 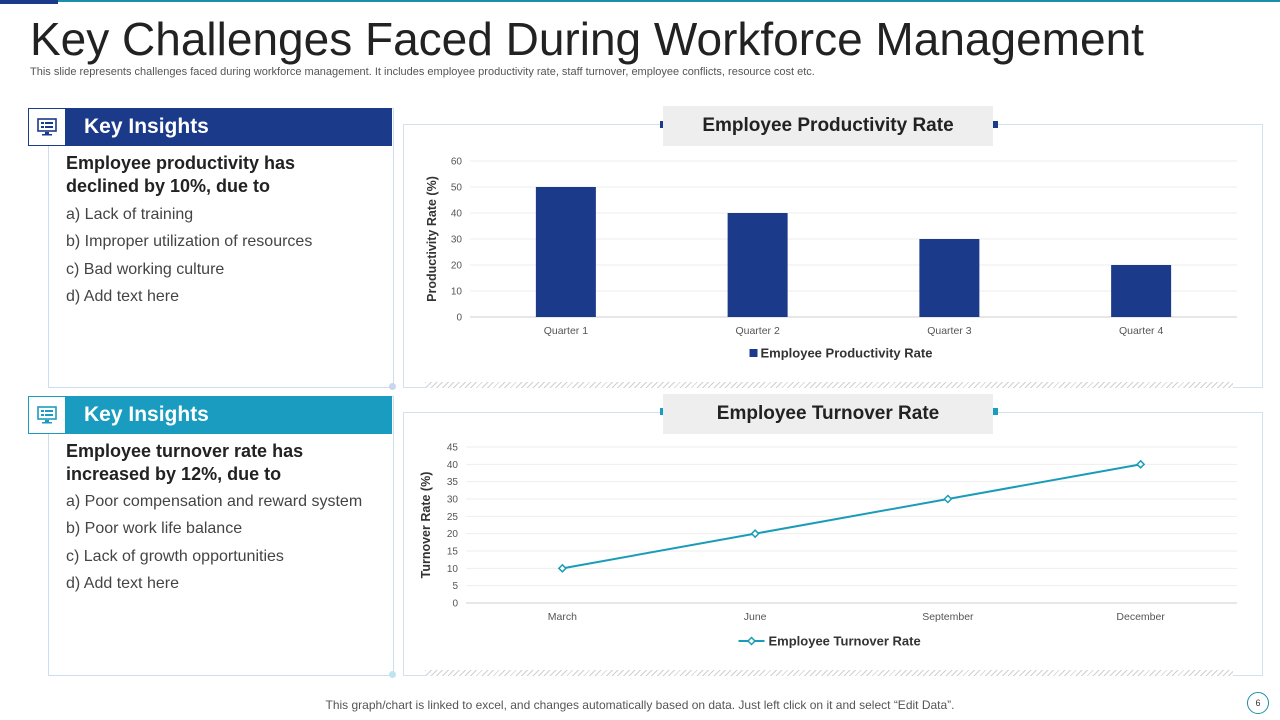 What do you see at coordinates (457, 188) in the screenshot?
I see `y-tick-label: 50` at bounding box center [457, 188].